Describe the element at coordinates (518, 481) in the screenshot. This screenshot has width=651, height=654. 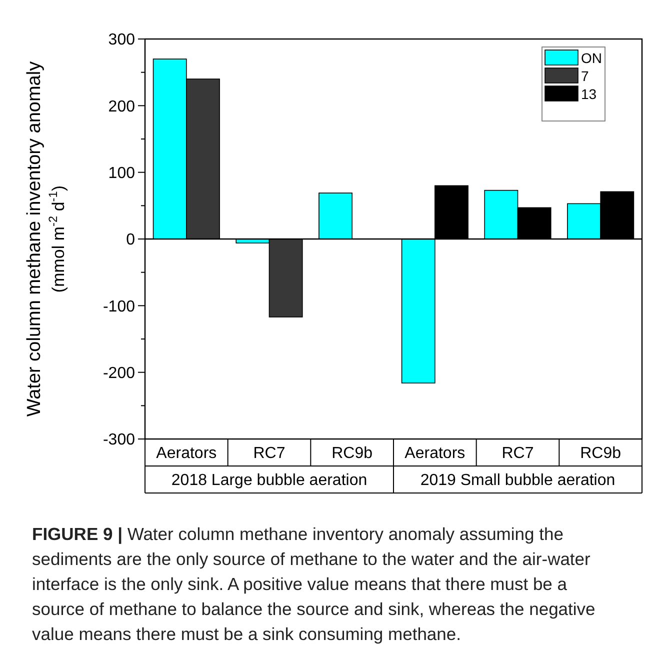
I see `text: 2019 Small bubble aeration` at that location.